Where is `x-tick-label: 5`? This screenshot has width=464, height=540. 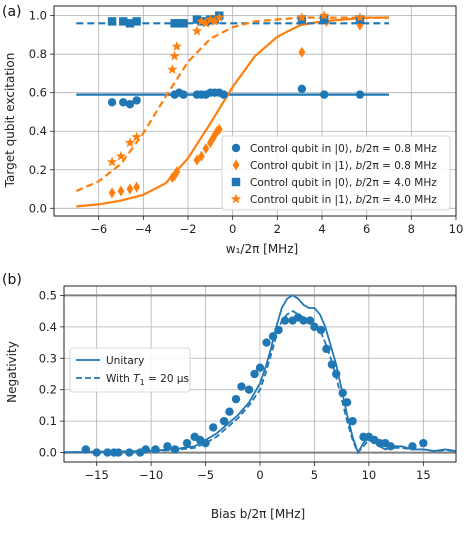
x-tick-label: 5 is located at coordinates (314, 475).